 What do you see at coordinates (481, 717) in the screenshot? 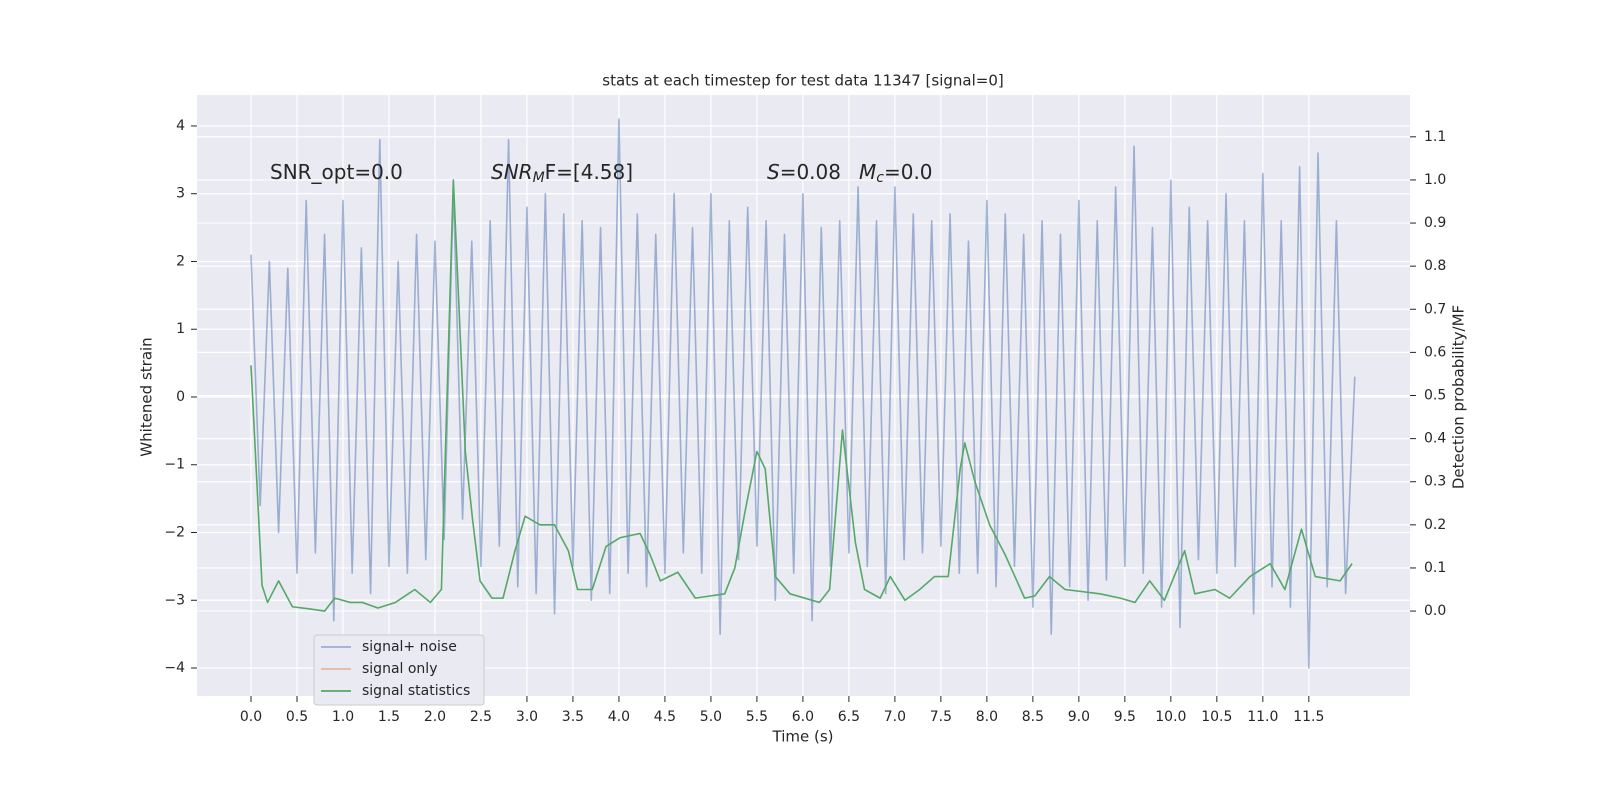
I see `x-tick-label: 2.5` at bounding box center [481, 717].